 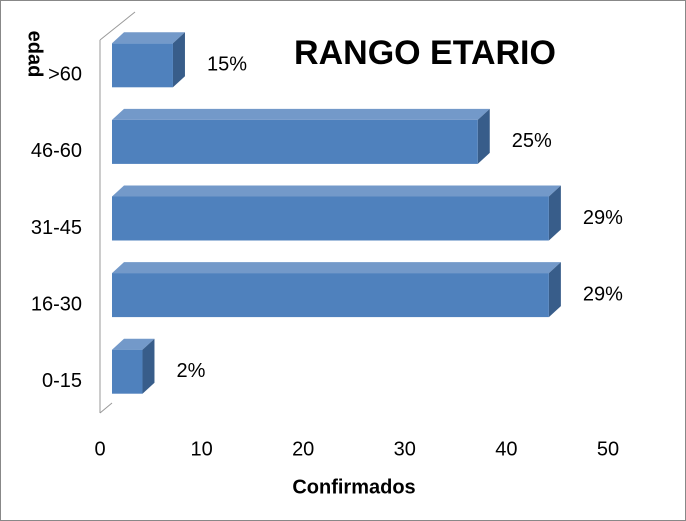 I want to click on x-tick-label: 50, so click(x=608, y=449).